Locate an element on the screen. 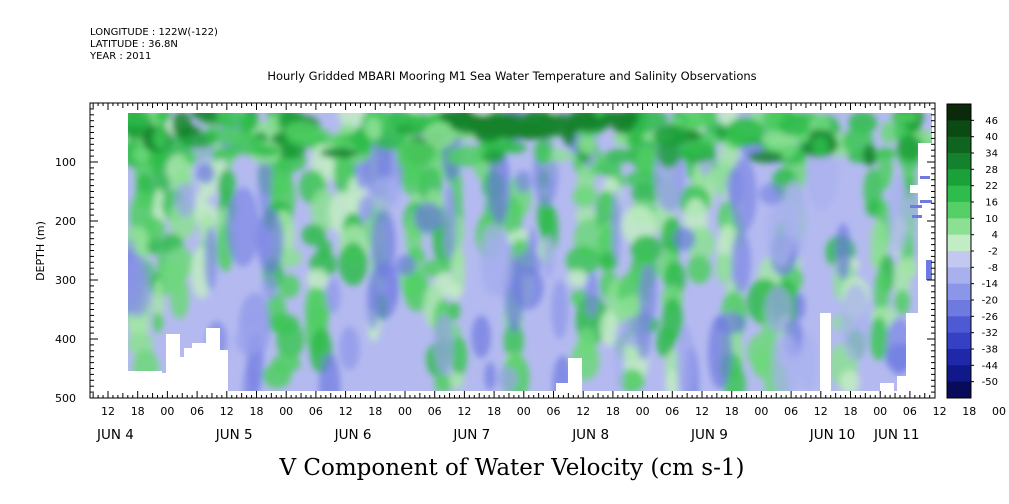 The image size is (1009, 504). y-tick-label: 300 is located at coordinates (65, 280).